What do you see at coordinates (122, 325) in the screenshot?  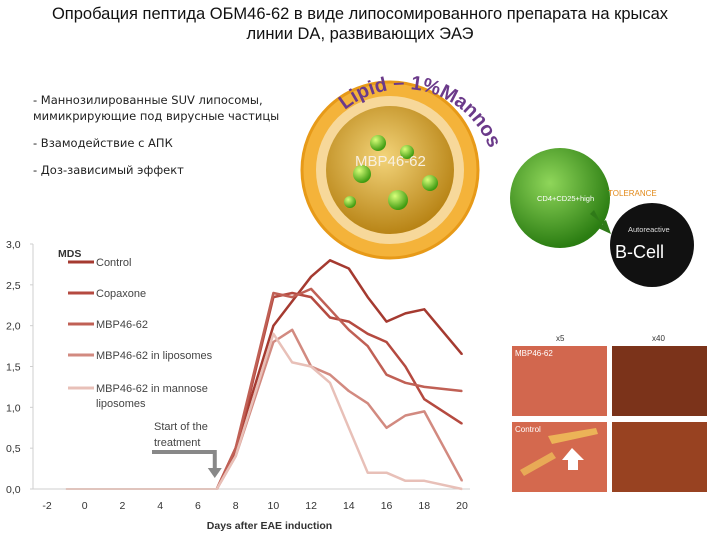 I see `legend-label: MBP46-62` at bounding box center [122, 325].